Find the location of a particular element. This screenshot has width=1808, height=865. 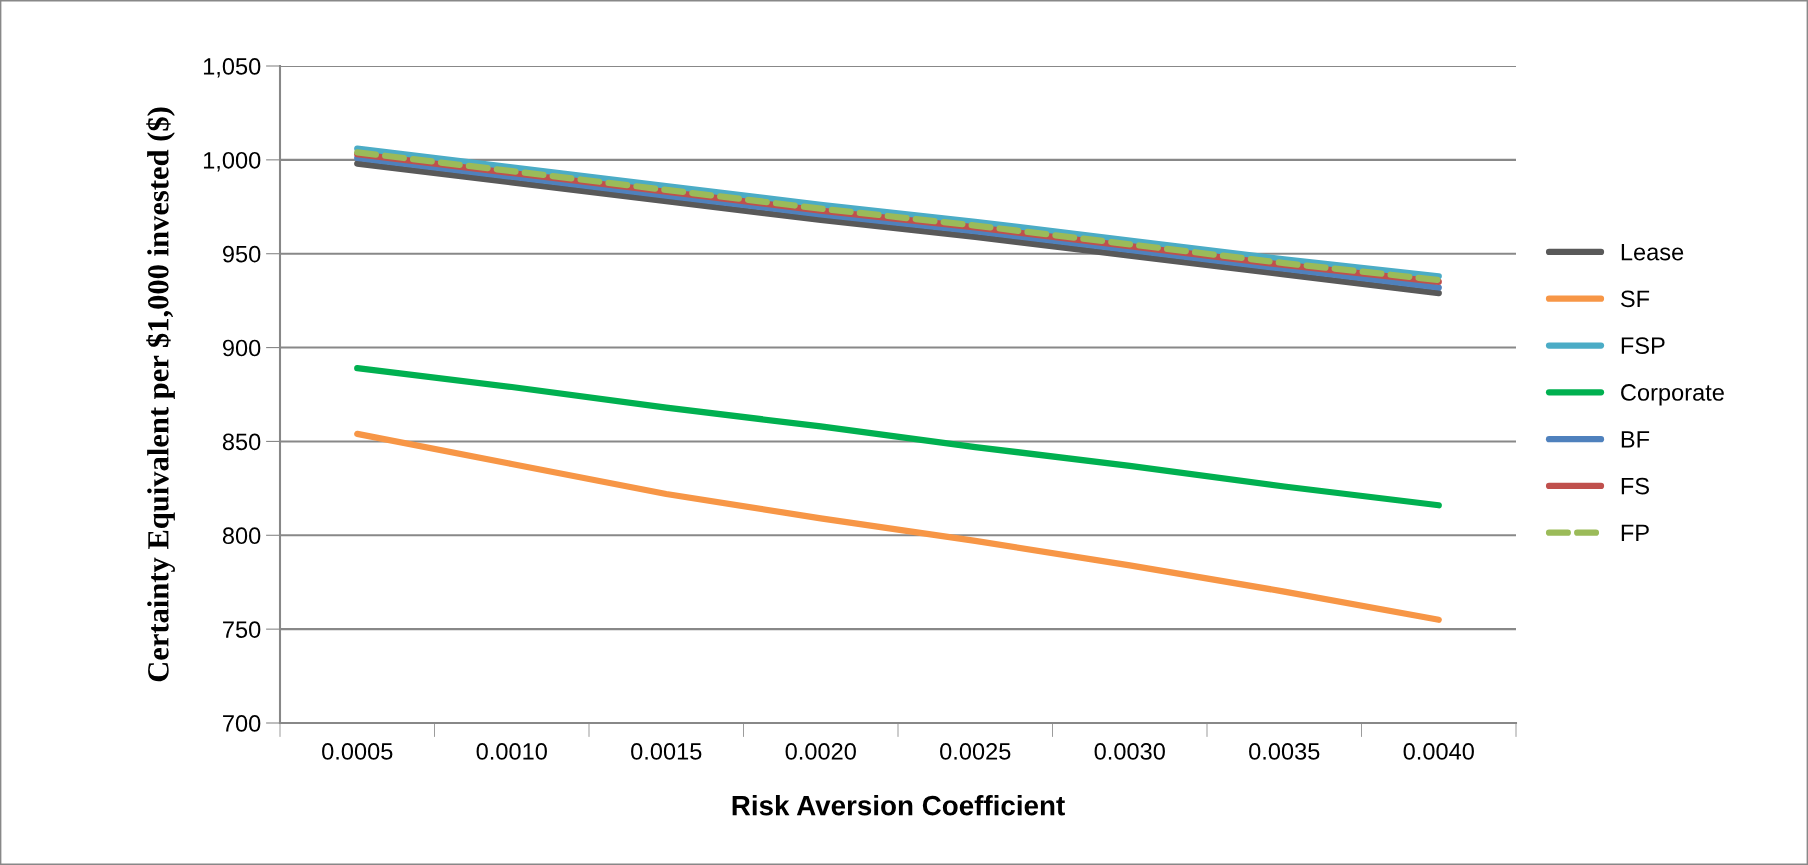

legend-label: Lease is located at coordinates (1652, 252).